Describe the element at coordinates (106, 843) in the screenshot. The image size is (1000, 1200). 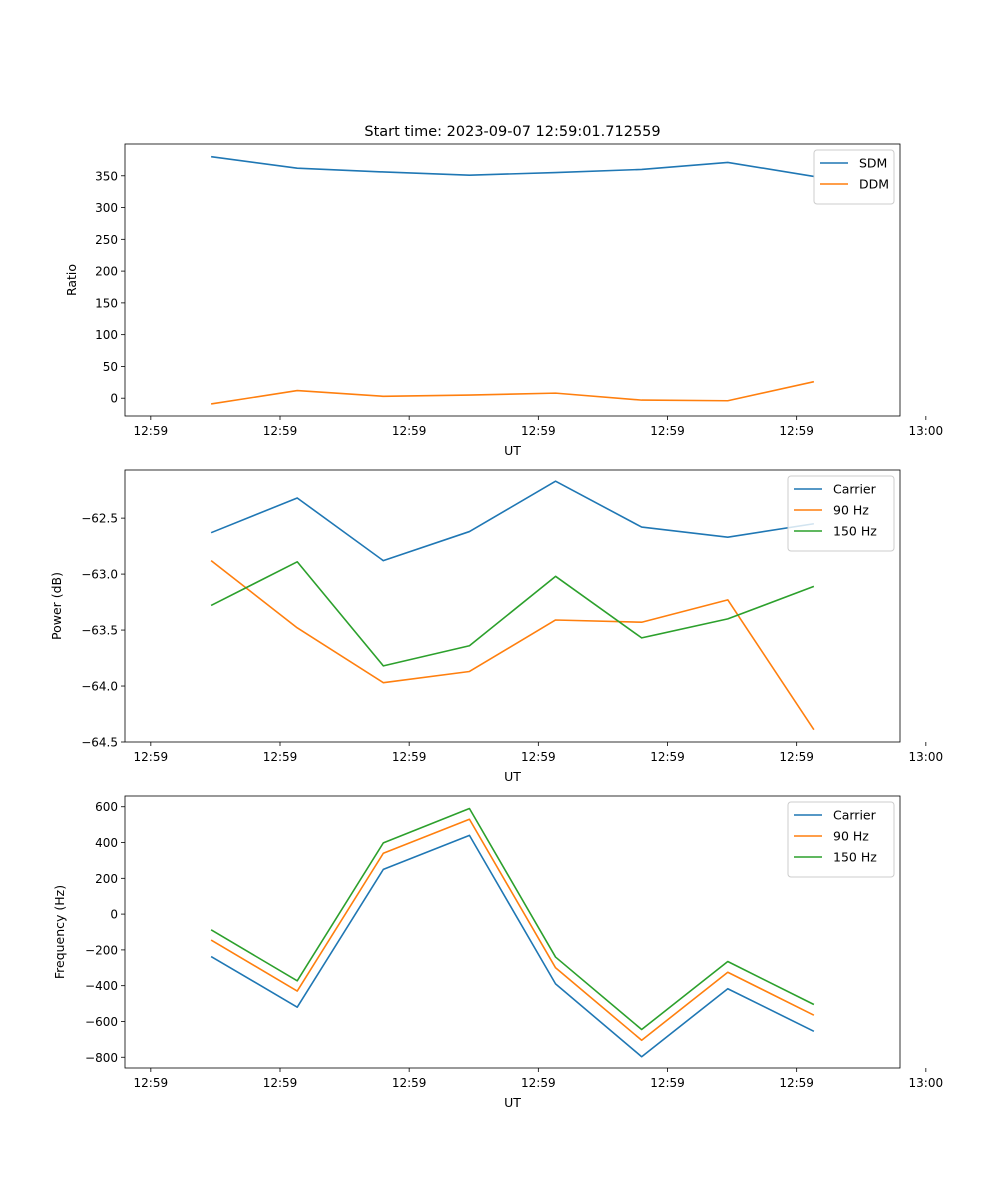
I see `y-tick-label: 400` at that location.